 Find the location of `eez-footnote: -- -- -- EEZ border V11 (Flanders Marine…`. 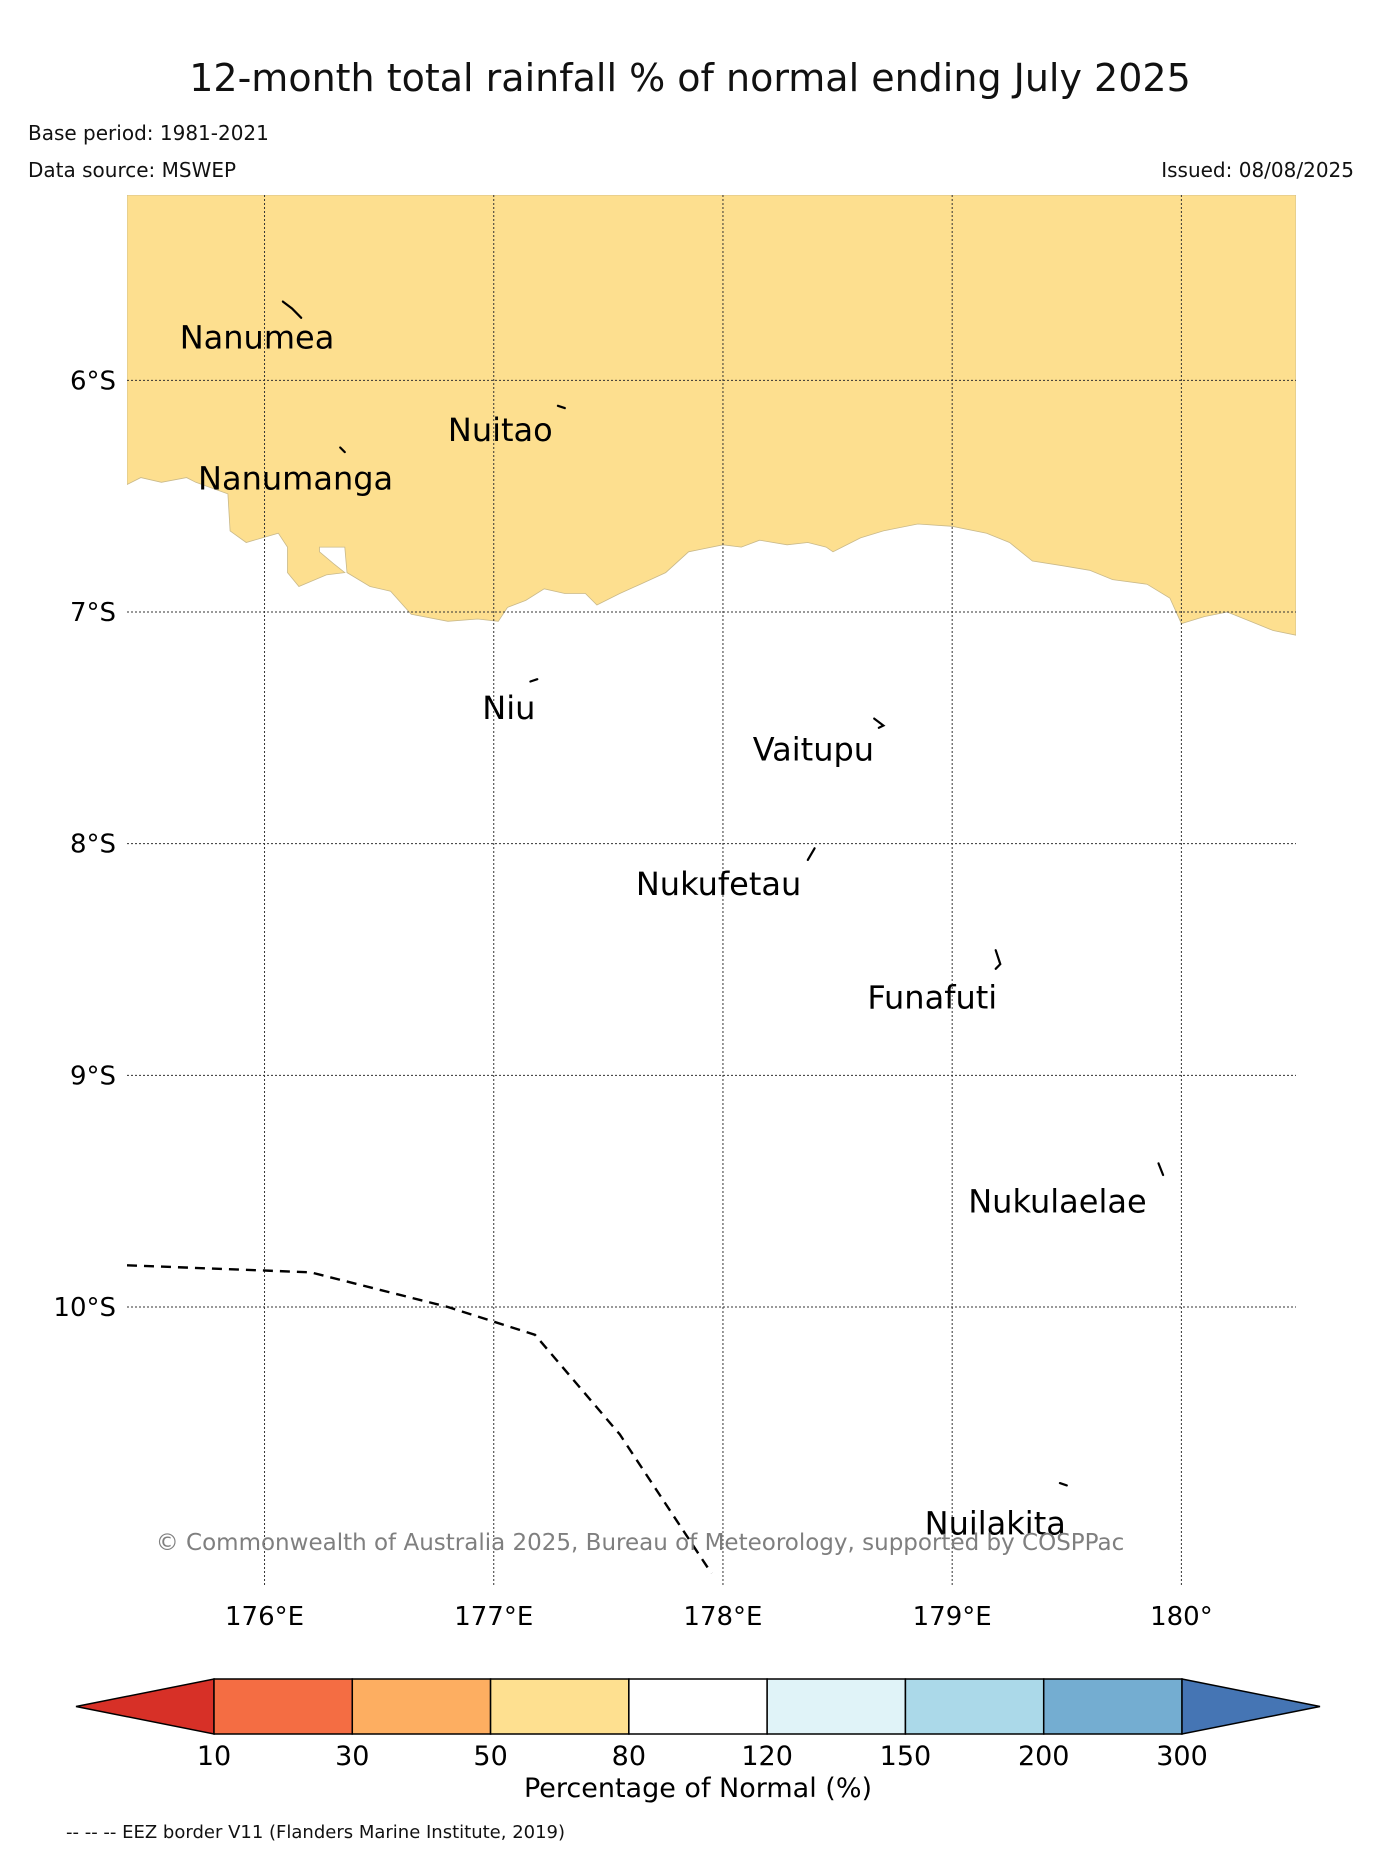

eez-footnote: -- -- -- EEZ border V11 (Flanders Marine… is located at coordinates (316, 1832).